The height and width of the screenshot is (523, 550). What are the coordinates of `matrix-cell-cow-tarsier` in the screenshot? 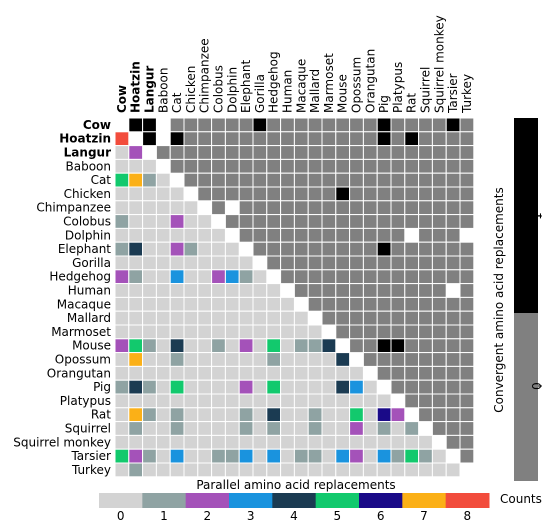 It's located at (453, 125).